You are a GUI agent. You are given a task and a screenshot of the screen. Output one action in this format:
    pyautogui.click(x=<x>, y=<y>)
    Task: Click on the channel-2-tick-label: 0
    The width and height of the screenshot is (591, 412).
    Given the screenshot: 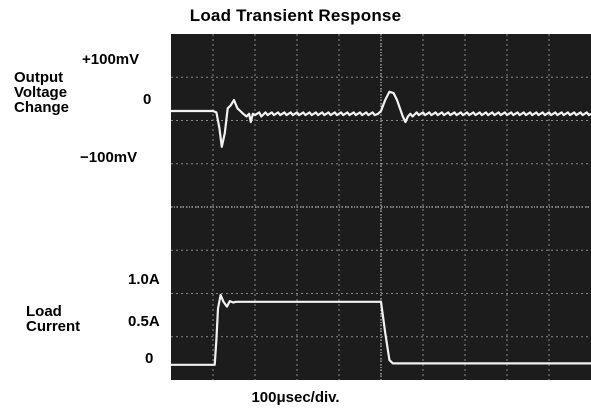 What is the action you would take?
    pyautogui.click(x=149, y=358)
    